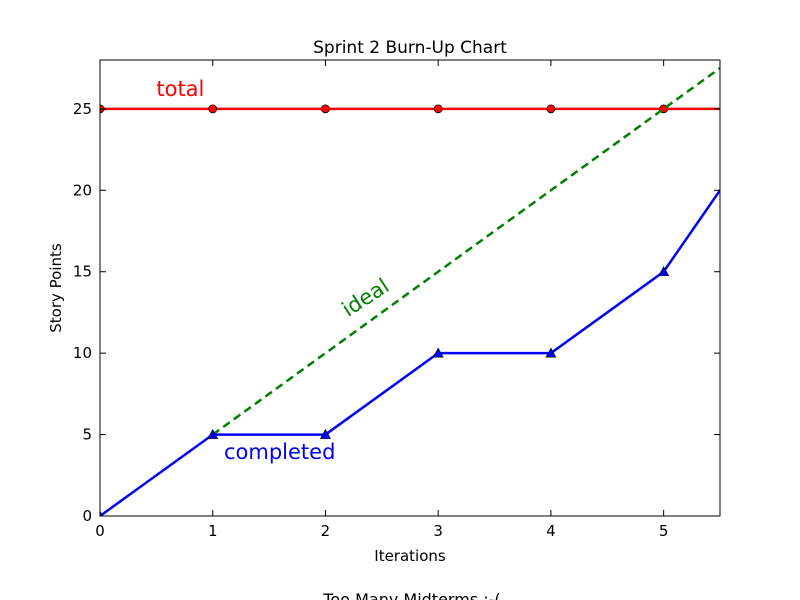  Describe the element at coordinates (410, 48) in the screenshot. I see `chart-title: Sprint 2 Burn-Up Chart` at that location.